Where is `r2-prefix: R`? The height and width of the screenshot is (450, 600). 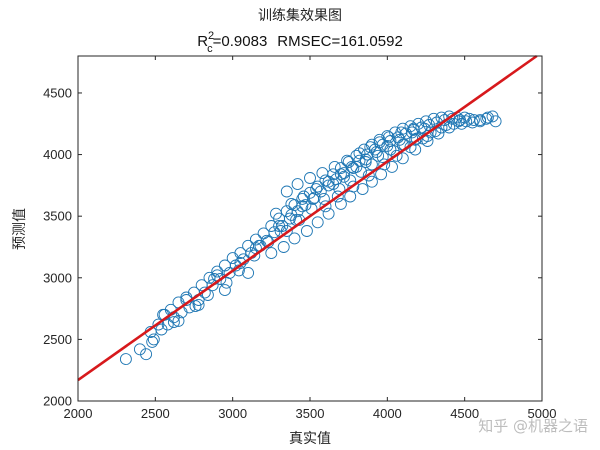
r2-prefix: R is located at coordinates (202, 41).